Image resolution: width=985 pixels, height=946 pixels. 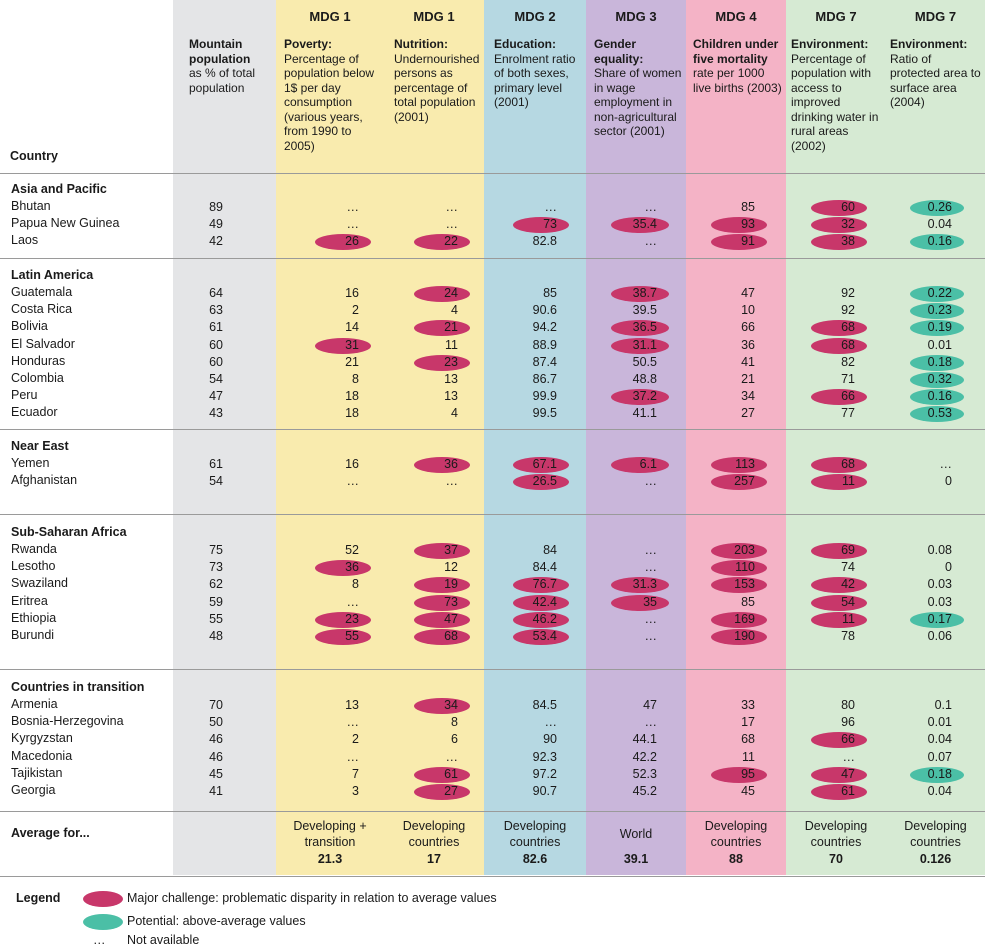 What do you see at coordinates (644, 756) in the screenshot?
I see `table-cell: 42.2` at bounding box center [644, 756].